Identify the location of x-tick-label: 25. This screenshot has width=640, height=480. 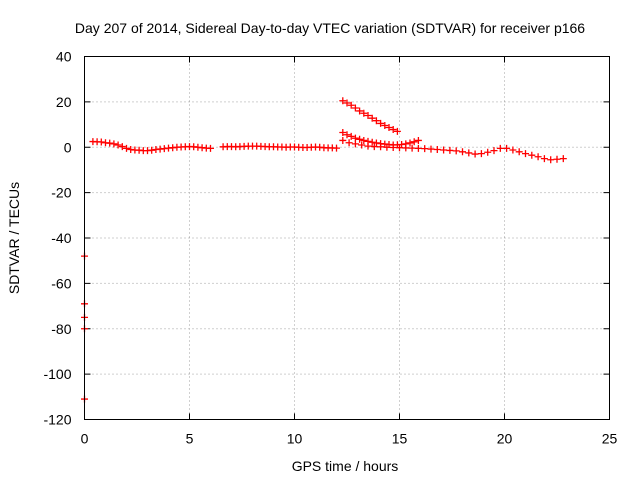
(610, 439).